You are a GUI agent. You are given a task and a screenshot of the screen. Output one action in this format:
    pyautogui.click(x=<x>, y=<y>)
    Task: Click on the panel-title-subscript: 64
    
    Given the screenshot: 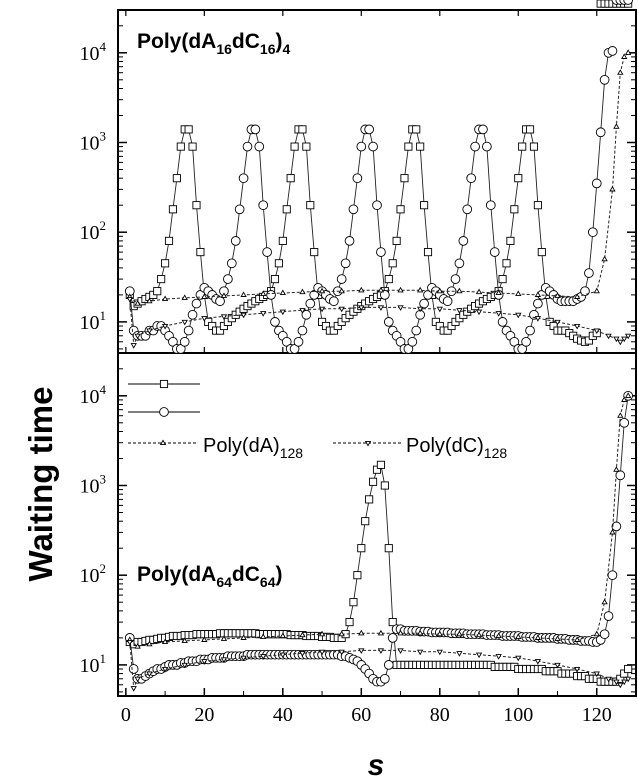 What is the action you would take?
    pyautogui.click(x=224, y=582)
    